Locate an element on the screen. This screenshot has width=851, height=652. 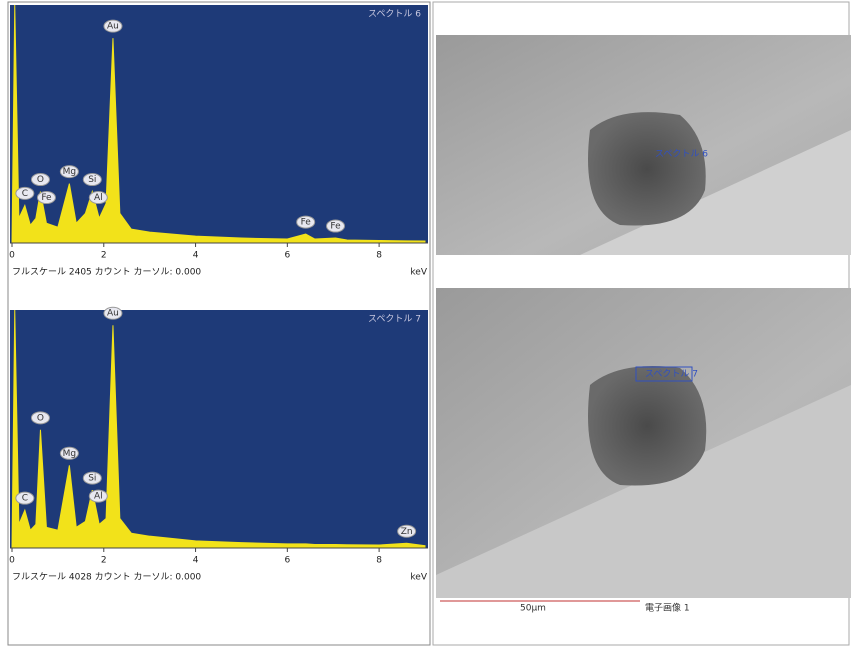
peak-label: Zn is located at coordinates (407, 532).